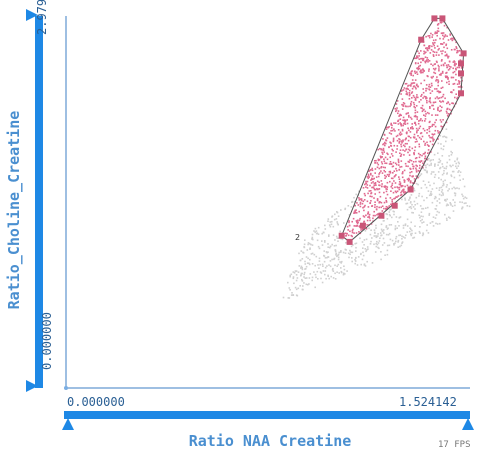 This screenshot has width=488, height=456. Describe the element at coordinates (267, 415) in the screenshot. I see `x-axis-range-slider` at that location.